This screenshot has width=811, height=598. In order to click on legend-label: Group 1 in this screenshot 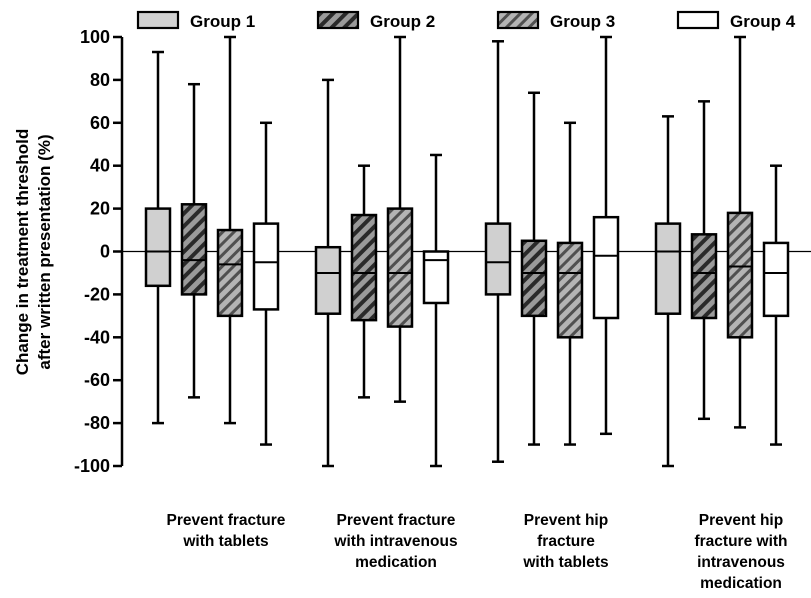, I will do `click(222, 21)`.